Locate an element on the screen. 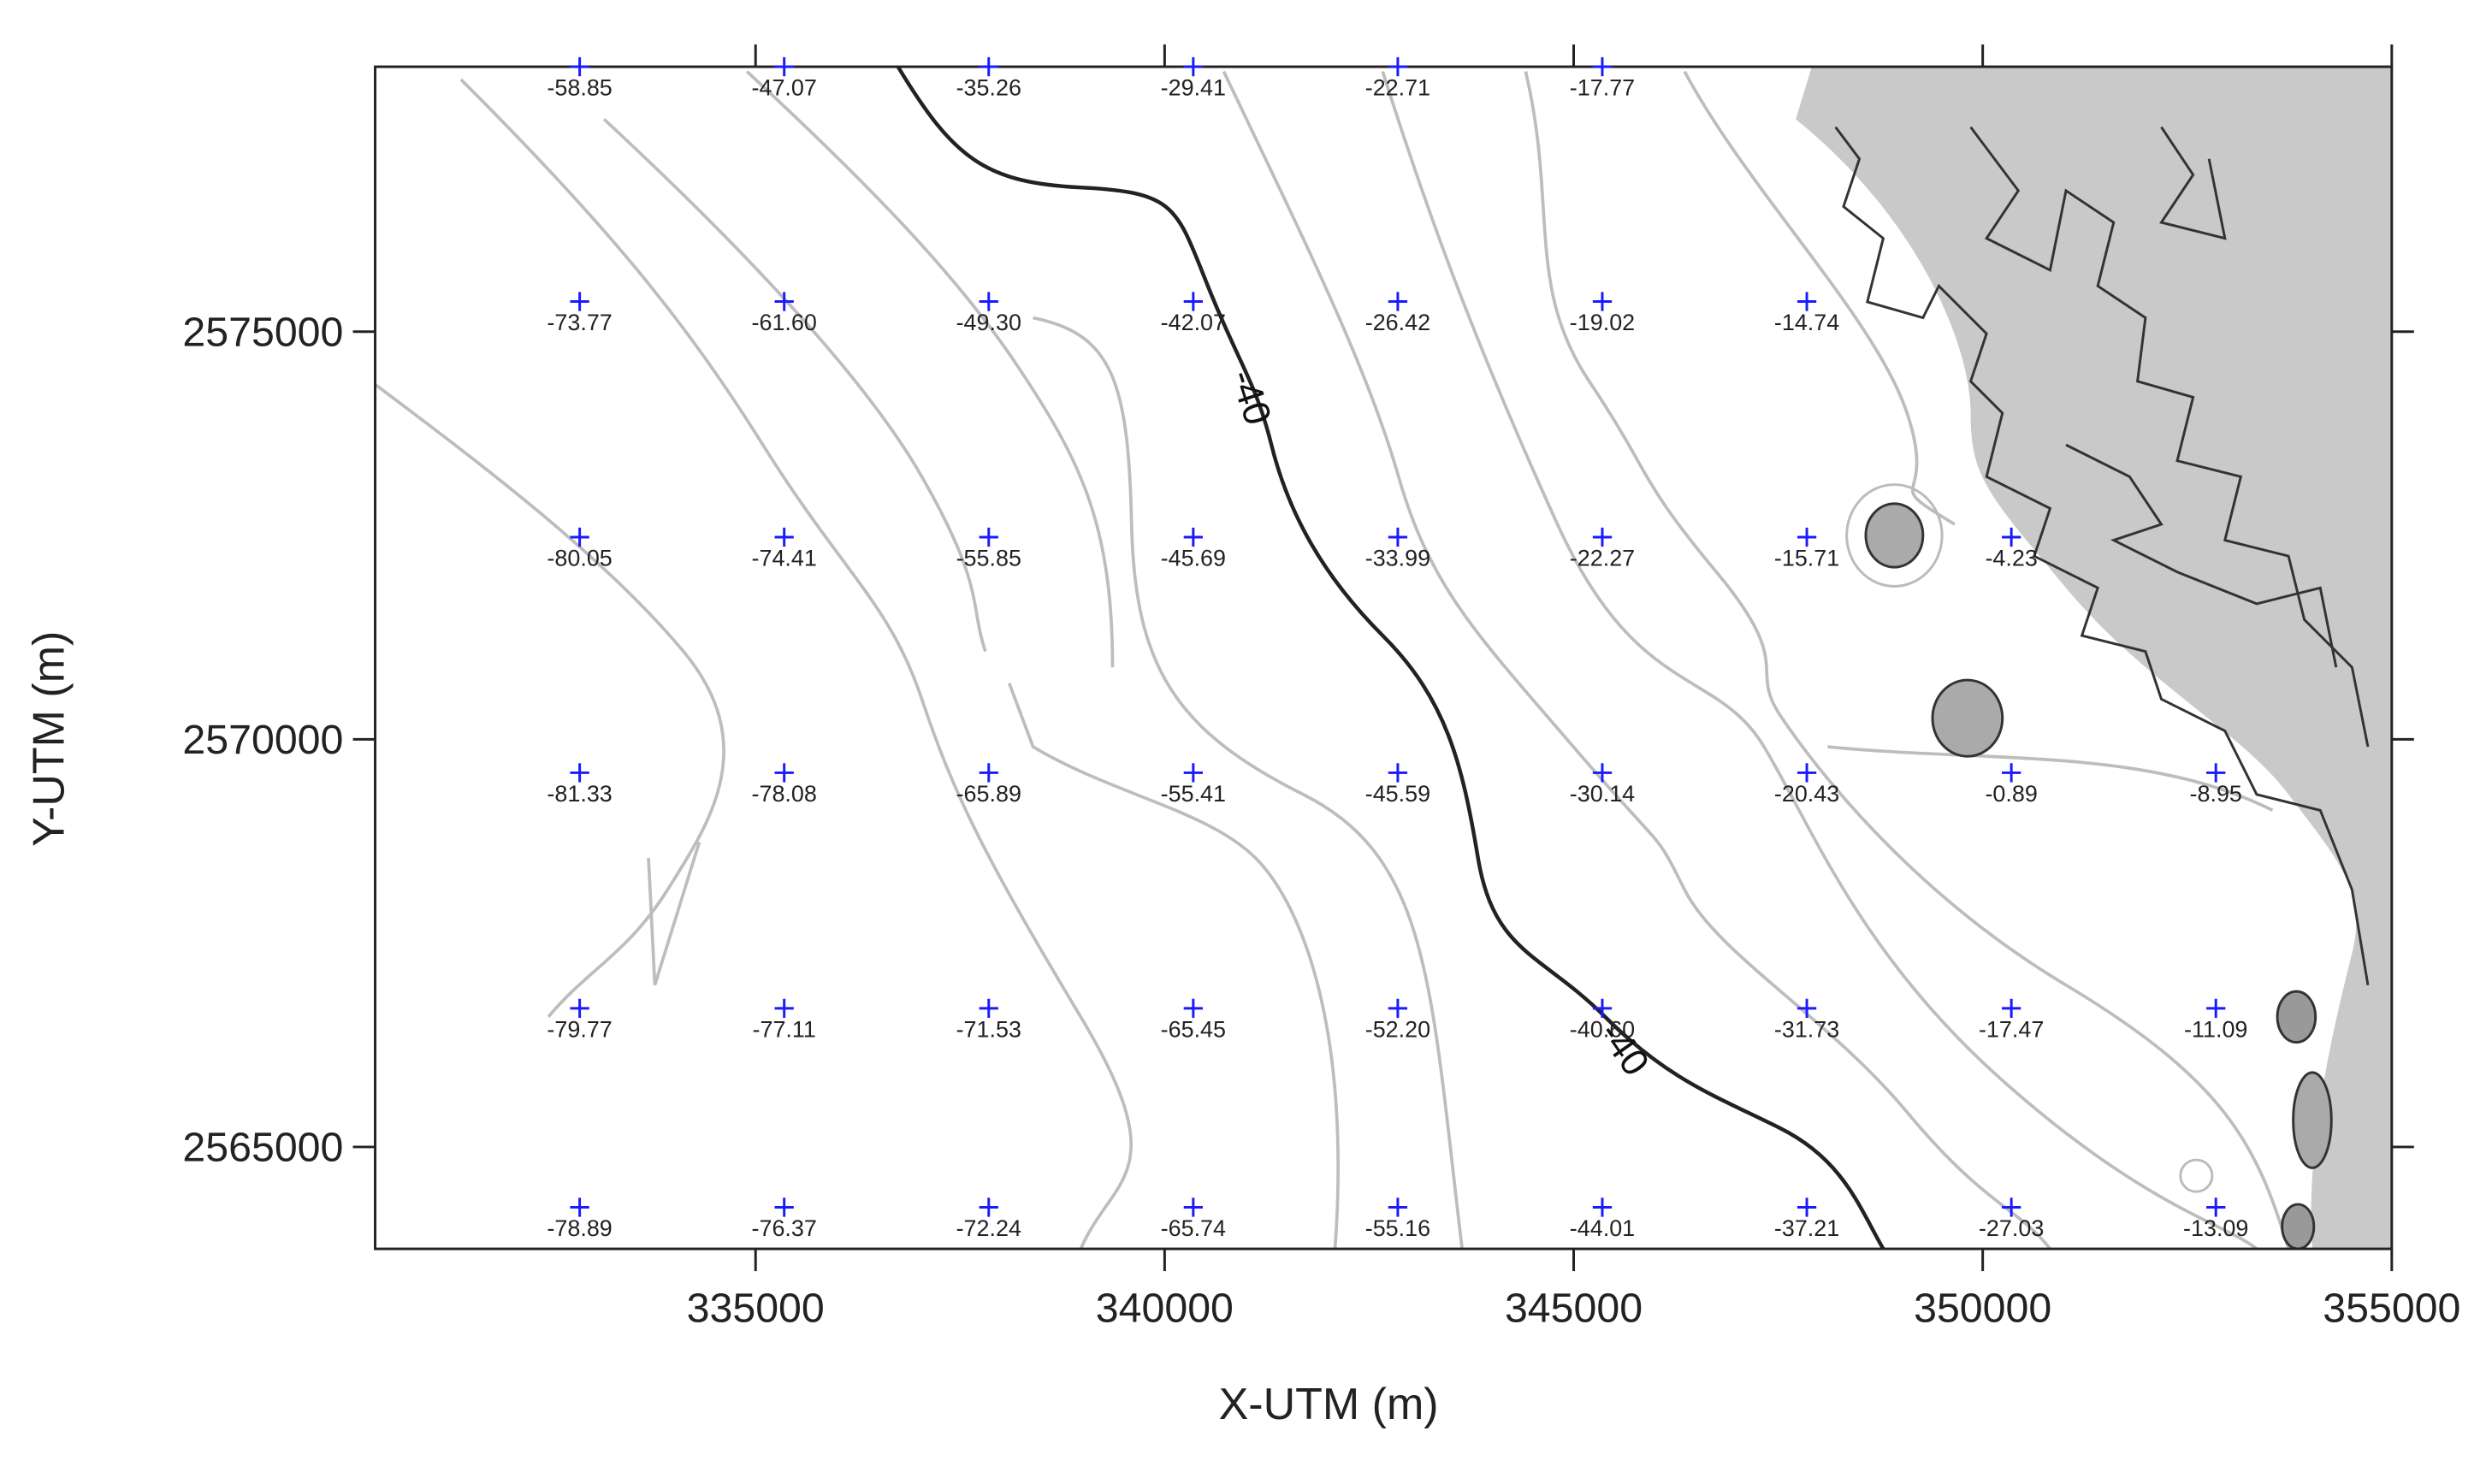  depth-label: -61.60 is located at coordinates (784, 322).